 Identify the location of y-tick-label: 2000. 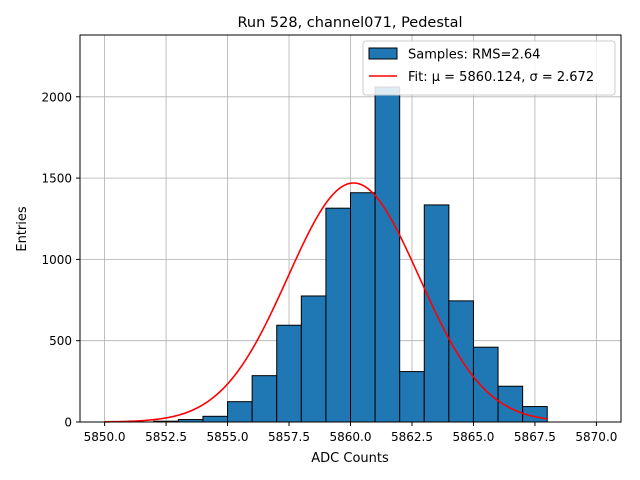
(56, 97).